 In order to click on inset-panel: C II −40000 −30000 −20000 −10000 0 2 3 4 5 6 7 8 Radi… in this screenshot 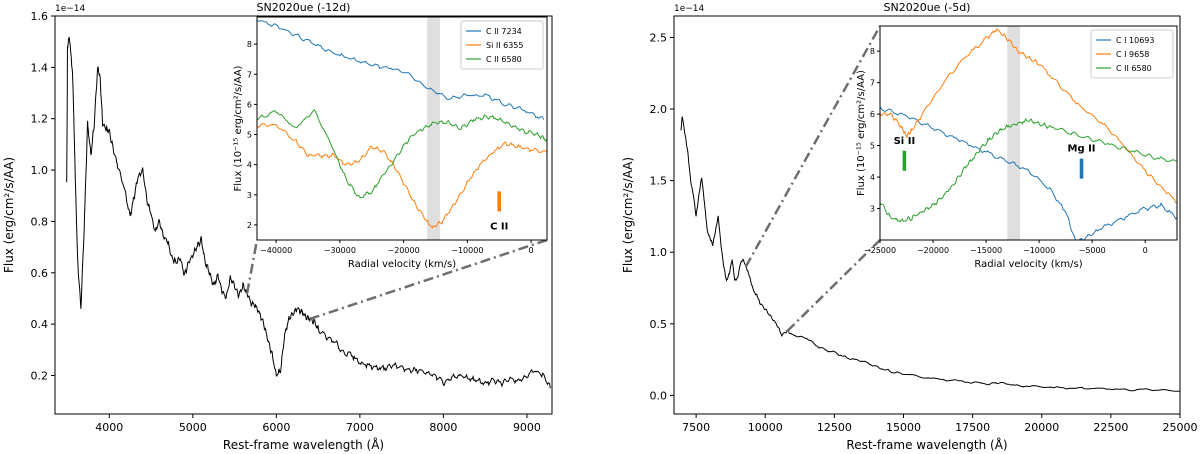, I will do `click(390, 143)`.